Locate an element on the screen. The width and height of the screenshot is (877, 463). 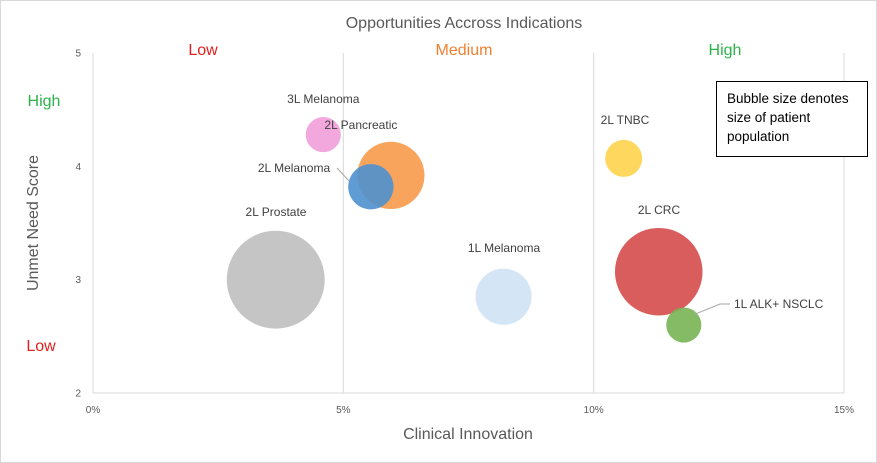
bubble-1l-melanoma is located at coordinates (503, 296).